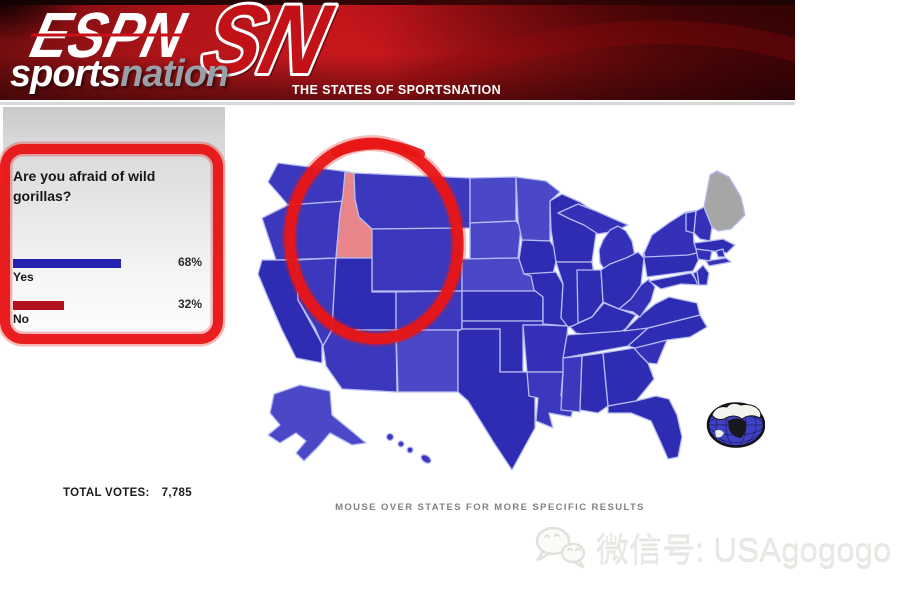  I want to click on state-new-jersey, so click(703, 275).